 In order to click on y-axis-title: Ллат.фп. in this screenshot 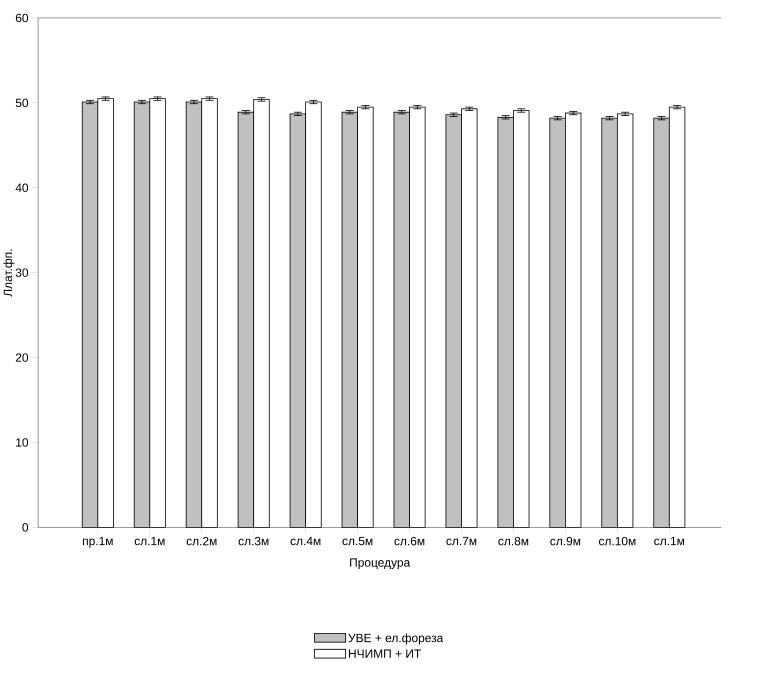, I will do `click(8, 273)`.